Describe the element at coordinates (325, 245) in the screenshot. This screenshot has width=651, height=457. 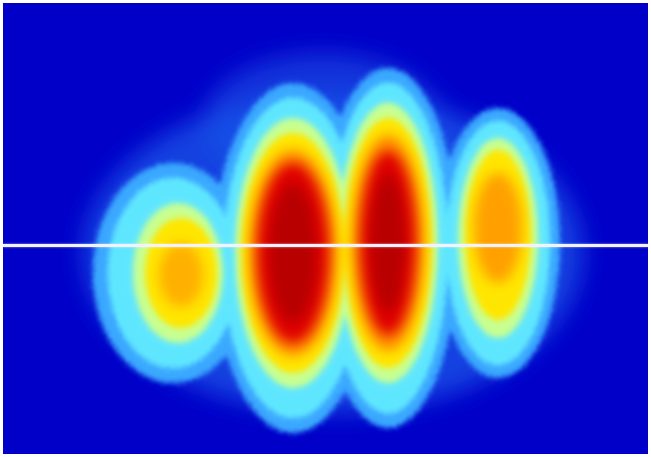
I see `horizontal-line` at that location.